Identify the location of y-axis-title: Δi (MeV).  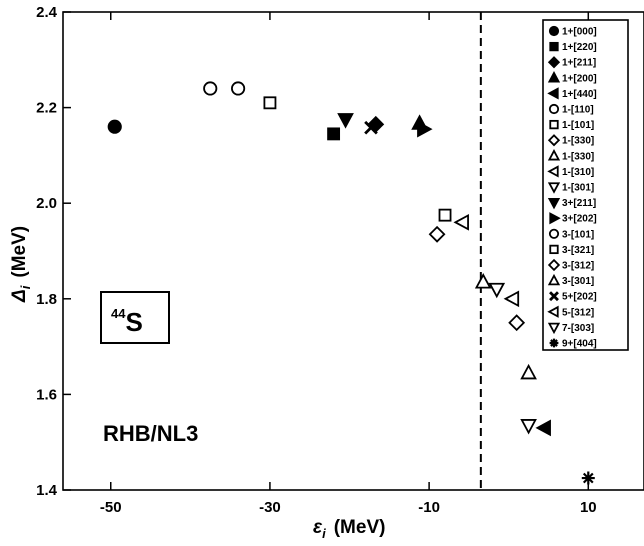
(21, 264).